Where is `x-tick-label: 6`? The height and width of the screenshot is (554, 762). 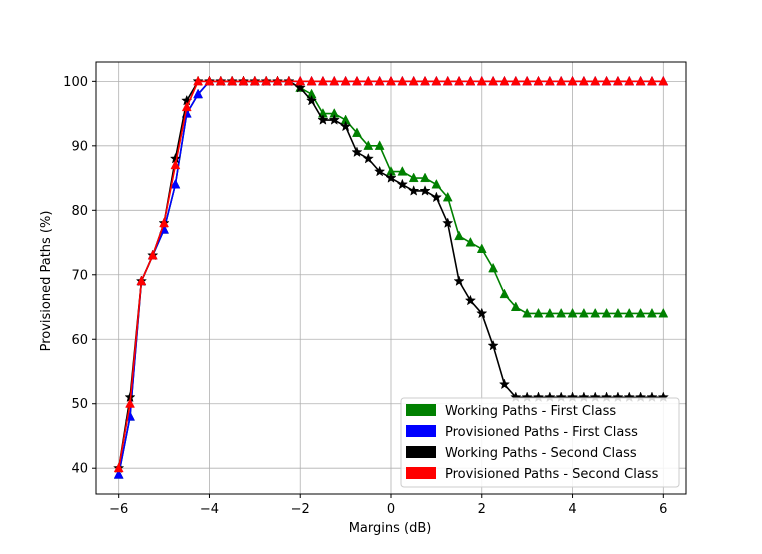 x-tick-label: 6 is located at coordinates (663, 509).